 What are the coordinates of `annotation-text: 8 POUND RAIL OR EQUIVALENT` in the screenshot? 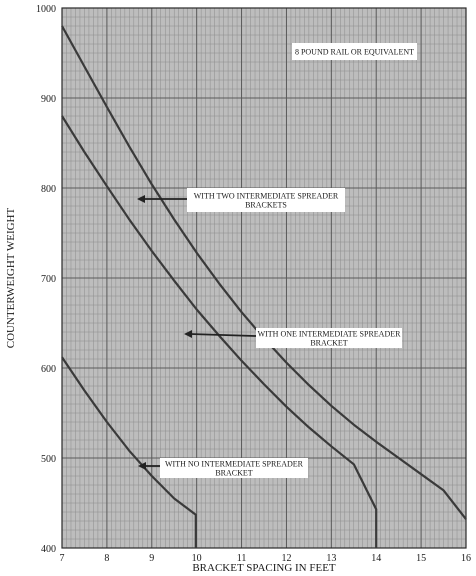 It's located at (354, 52).